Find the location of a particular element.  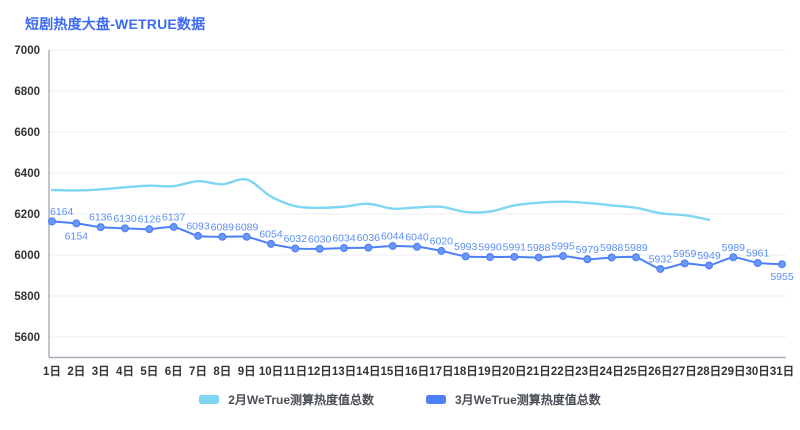

march-point-label: 5979 is located at coordinates (588, 250).